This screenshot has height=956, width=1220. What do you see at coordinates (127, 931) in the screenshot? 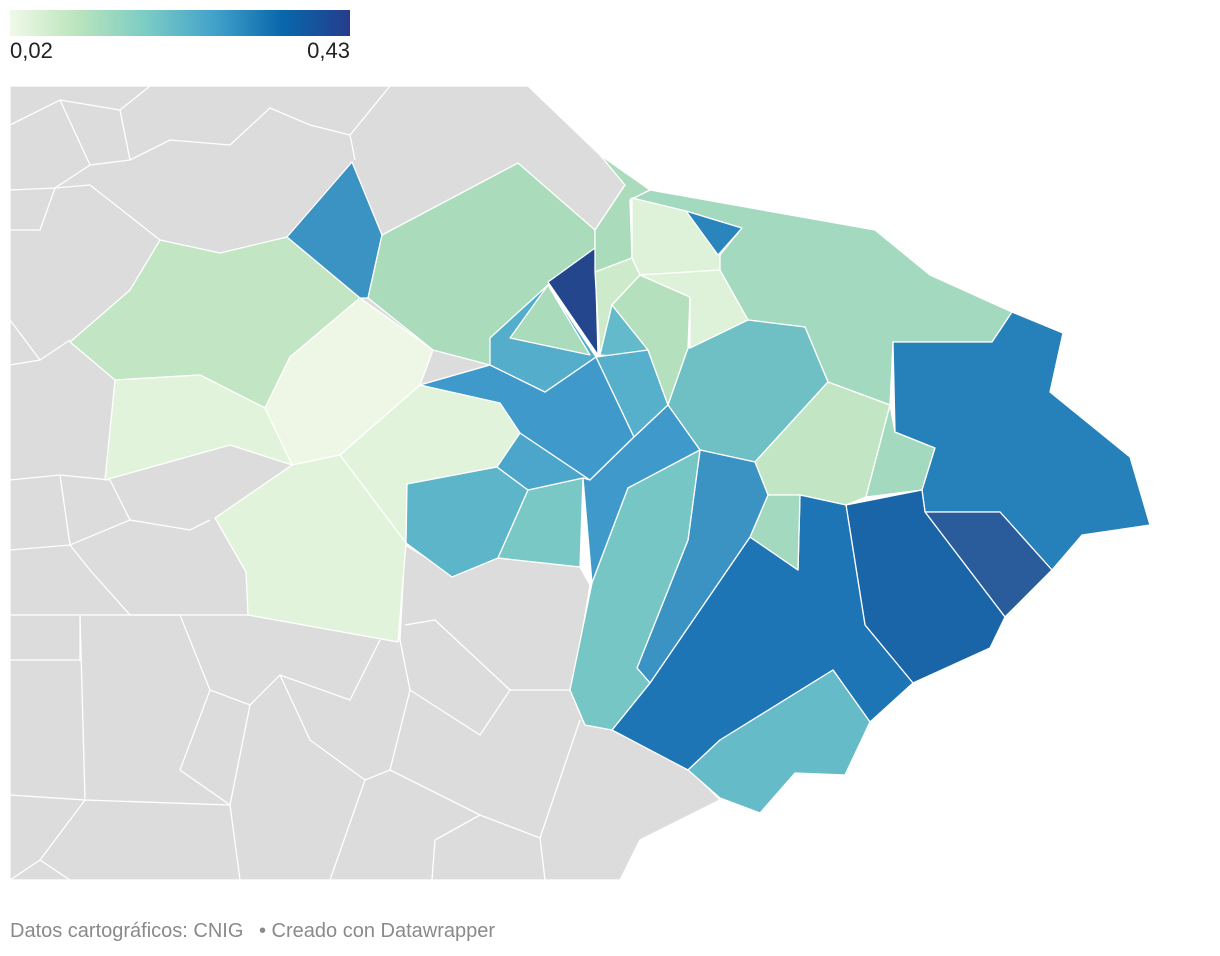
I see `footer-source: Datos cartográficos: CNIG` at bounding box center [127, 931].